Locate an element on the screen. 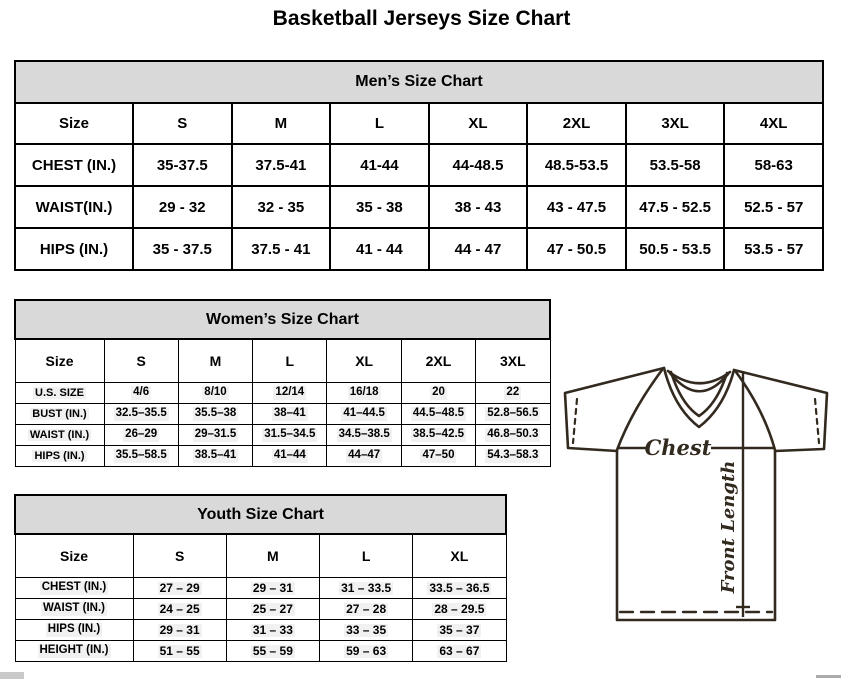 The width and height of the screenshot is (843, 679). table-cell: 24 – 25 is located at coordinates (179, 609).